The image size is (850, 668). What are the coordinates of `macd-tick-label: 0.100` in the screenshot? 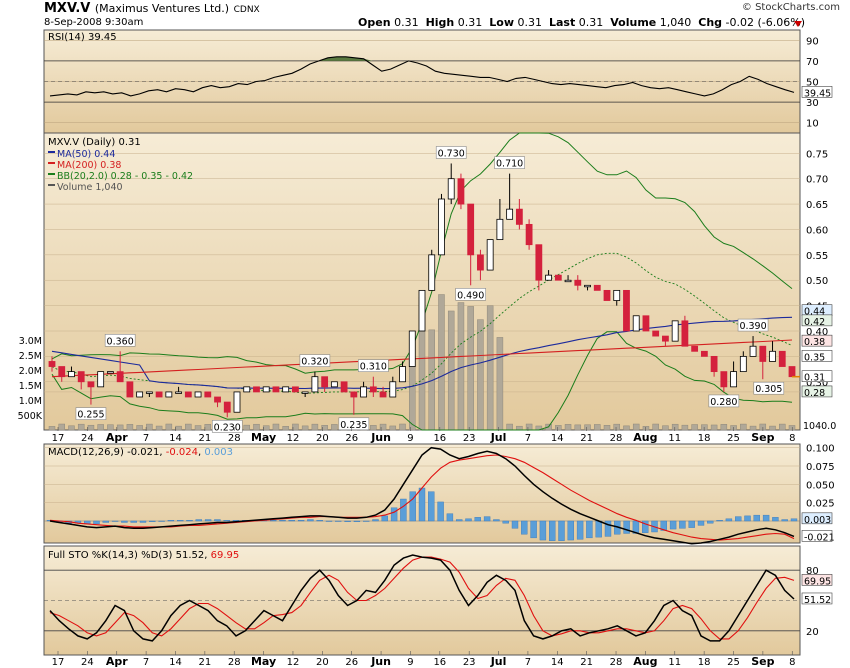 It's located at (820, 449).